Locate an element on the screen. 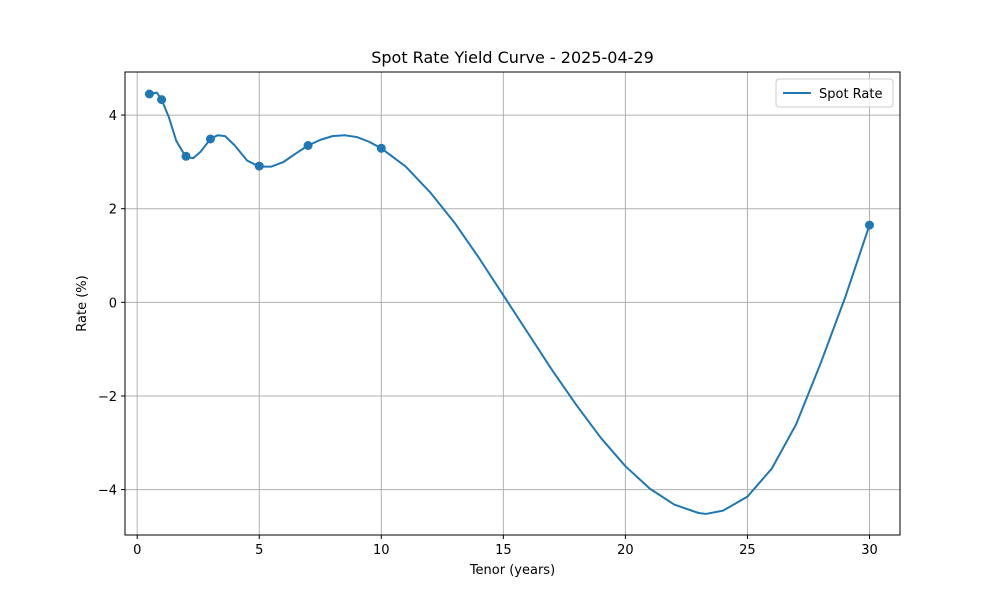  legend: Spot Rate is located at coordinates (834, 93).